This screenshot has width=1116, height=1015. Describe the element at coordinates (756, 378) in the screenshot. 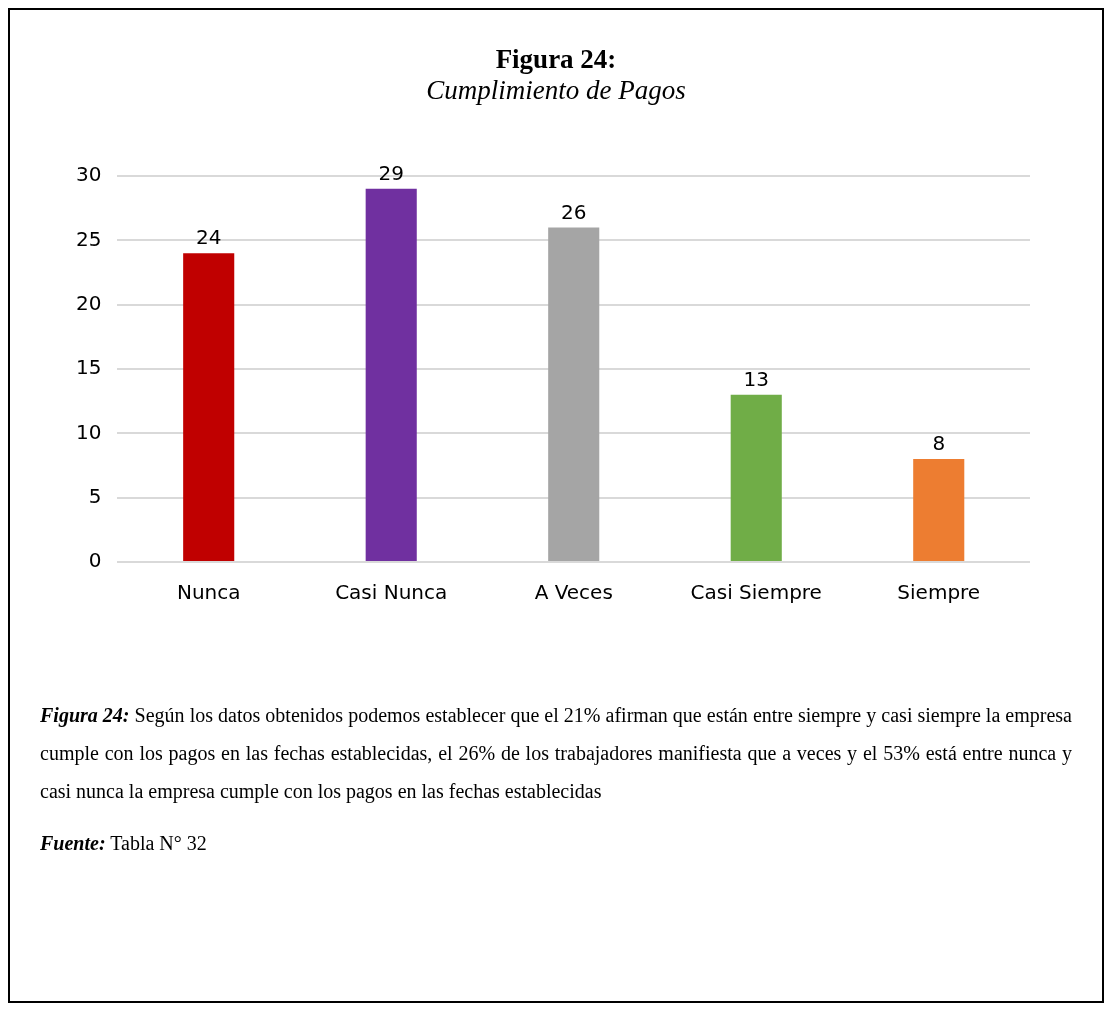

I see `data-label: 13` at that location.